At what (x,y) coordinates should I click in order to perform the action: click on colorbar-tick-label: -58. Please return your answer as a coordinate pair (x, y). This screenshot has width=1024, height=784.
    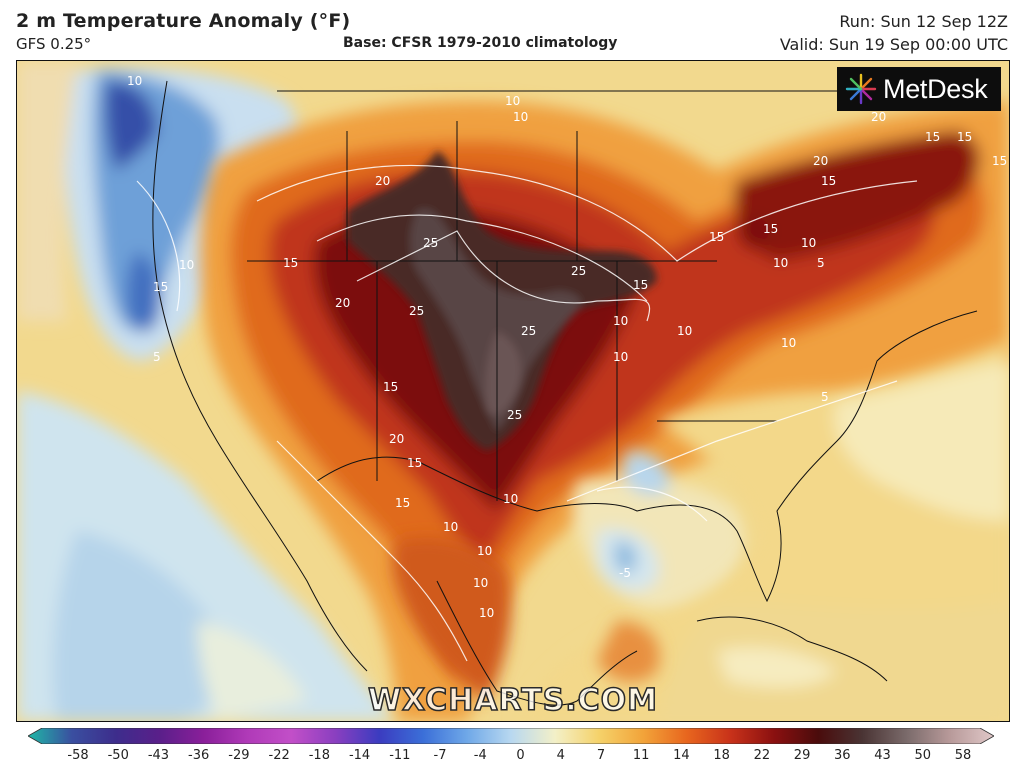
    Looking at the image, I should click on (78, 755).